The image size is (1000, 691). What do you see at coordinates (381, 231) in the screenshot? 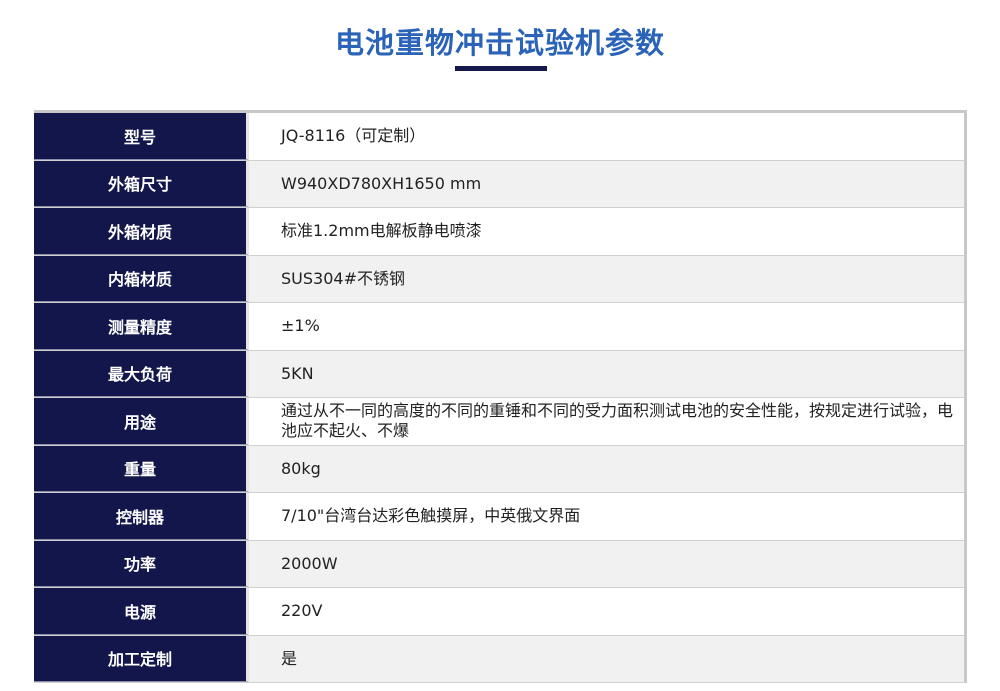
I see `row-value: 标准1.2mm电解板静电喷漆` at bounding box center [381, 231].